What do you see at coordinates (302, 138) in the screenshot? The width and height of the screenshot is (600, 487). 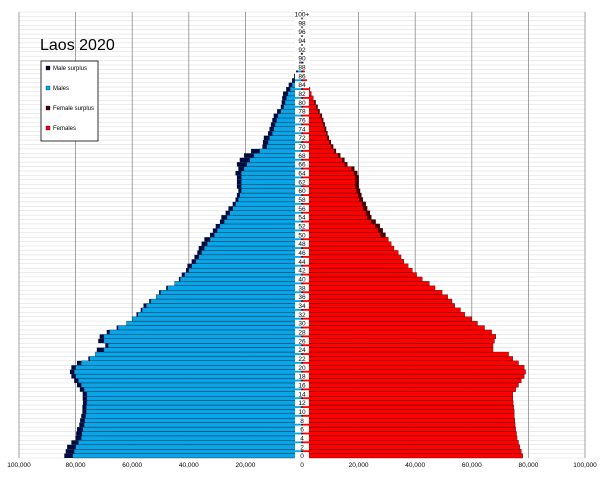 I see `age-label: 72` at bounding box center [302, 138].